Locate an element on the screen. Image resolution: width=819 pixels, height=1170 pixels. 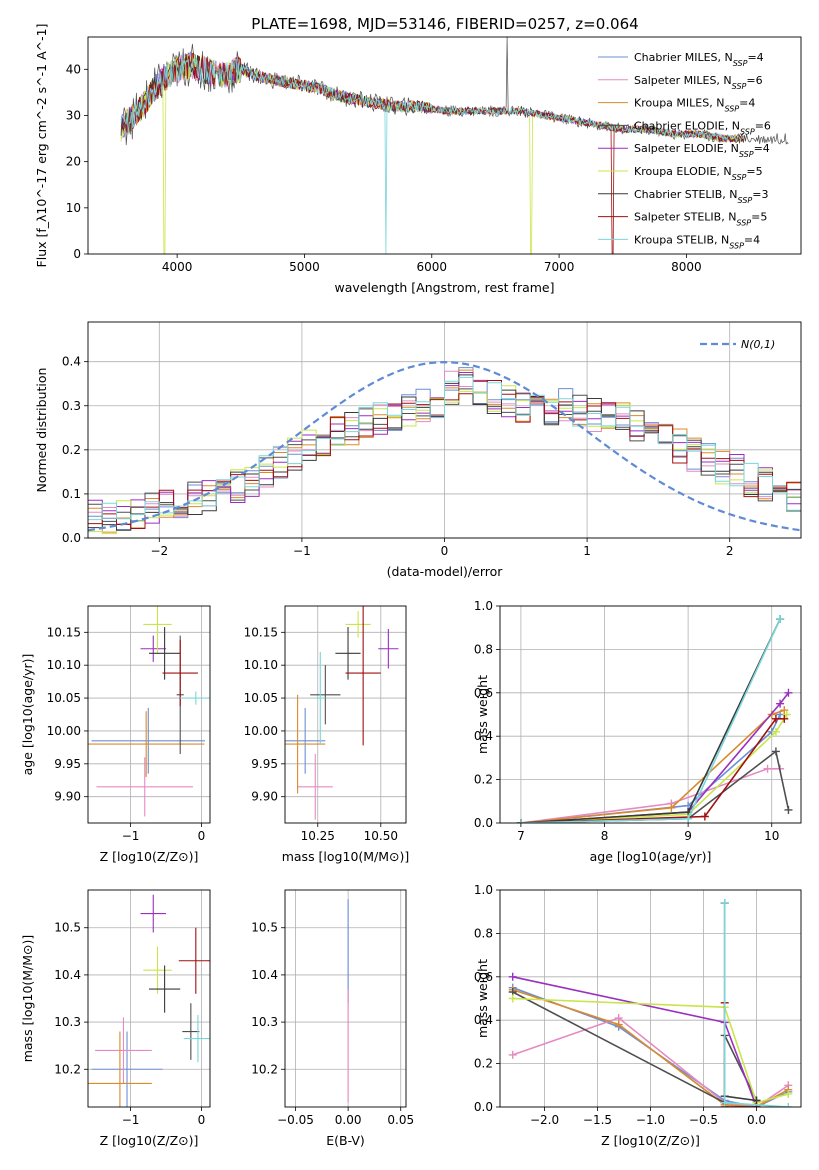
y-tick-label: 0.8 is located at coordinates (483, 649).